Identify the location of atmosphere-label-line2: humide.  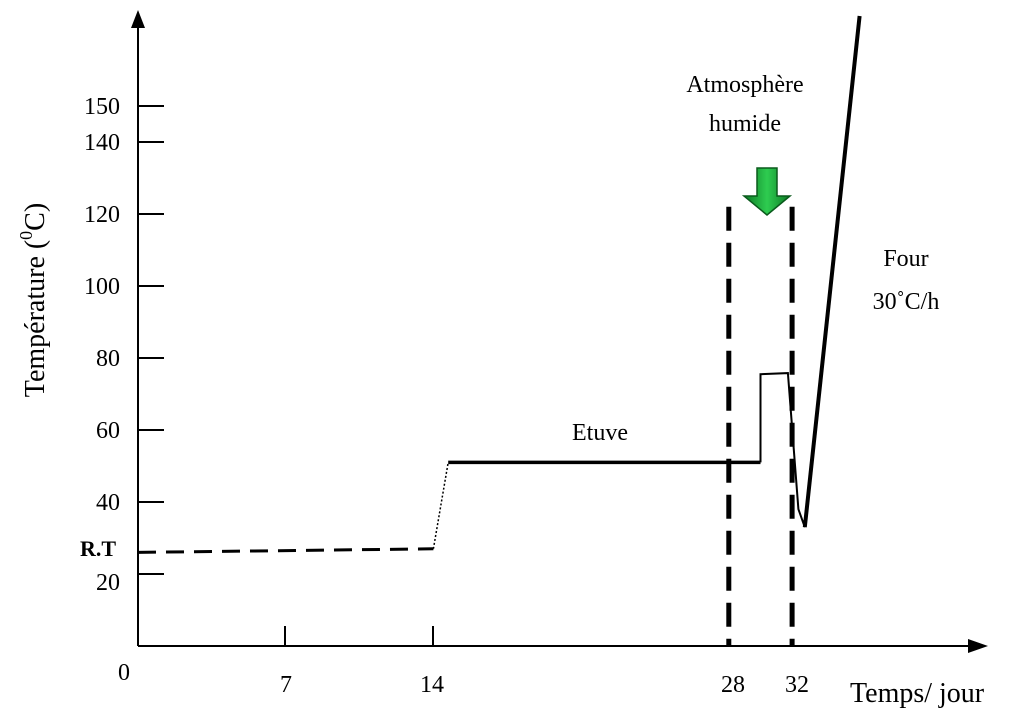
(745, 124).